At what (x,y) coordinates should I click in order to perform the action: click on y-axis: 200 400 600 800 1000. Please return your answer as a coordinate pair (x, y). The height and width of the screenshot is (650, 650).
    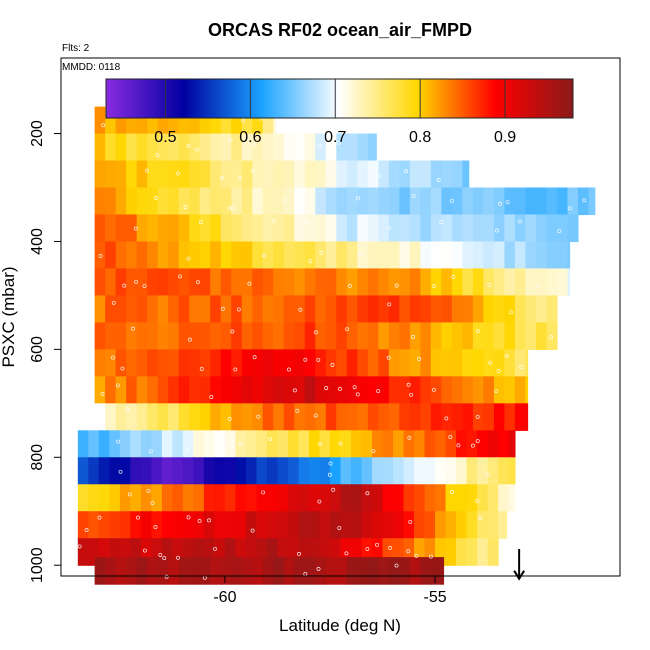
    Looking at the image, I should click on (45, 351).